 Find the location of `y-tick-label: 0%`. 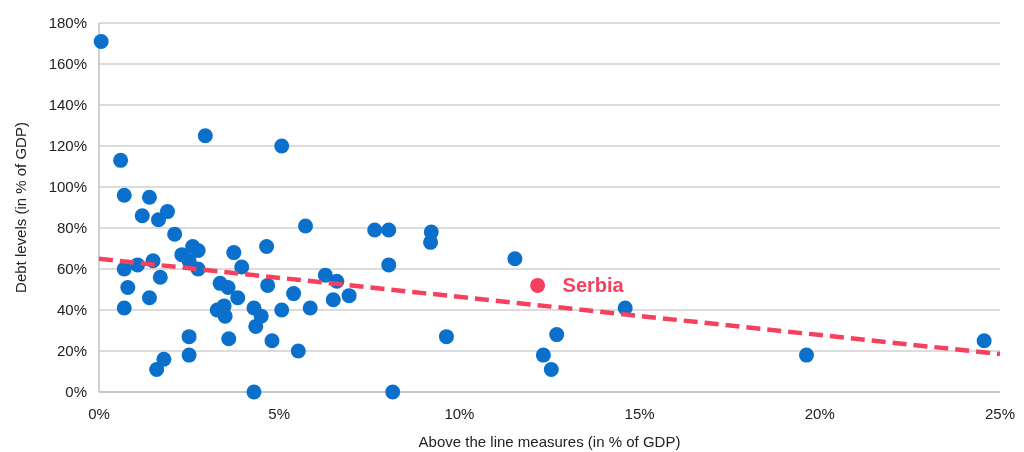

y-tick-label: 0% is located at coordinates (76, 392).